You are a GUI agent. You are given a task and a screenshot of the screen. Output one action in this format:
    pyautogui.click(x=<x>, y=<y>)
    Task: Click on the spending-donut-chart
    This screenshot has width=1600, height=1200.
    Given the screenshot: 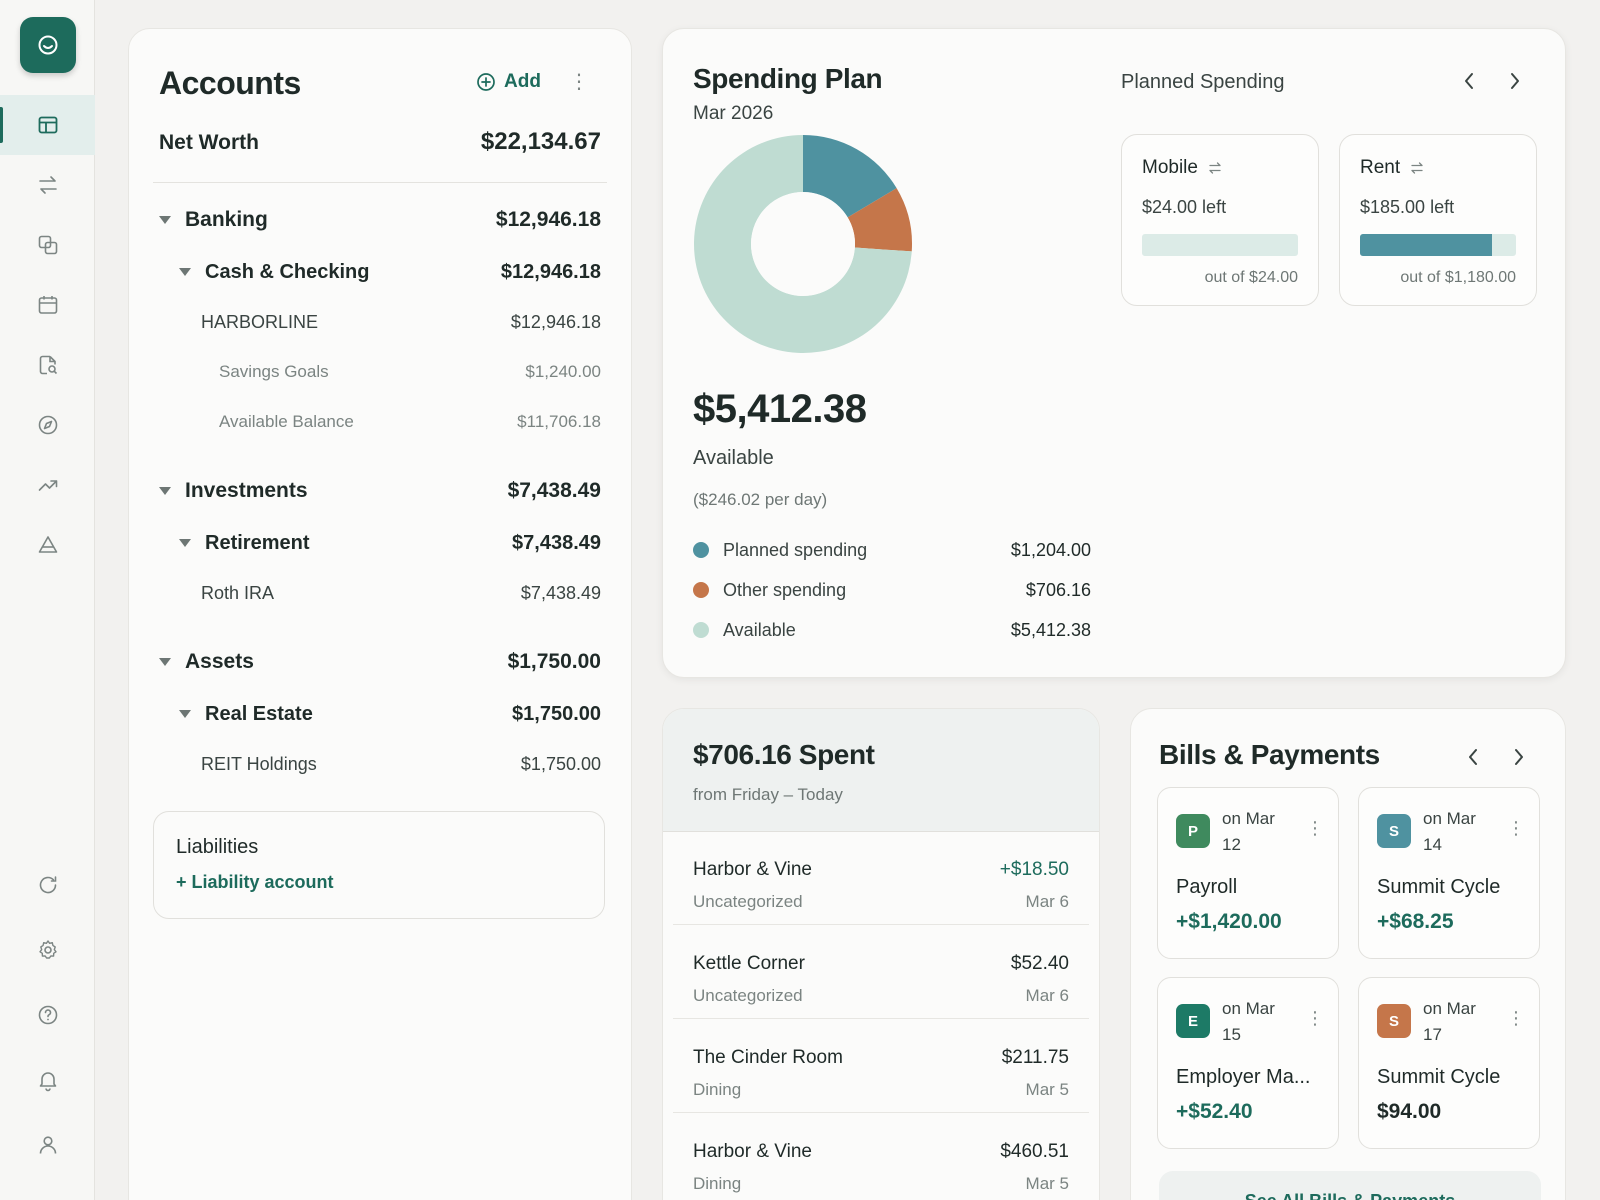 What is the action you would take?
    pyautogui.click(x=803, y=244)
    